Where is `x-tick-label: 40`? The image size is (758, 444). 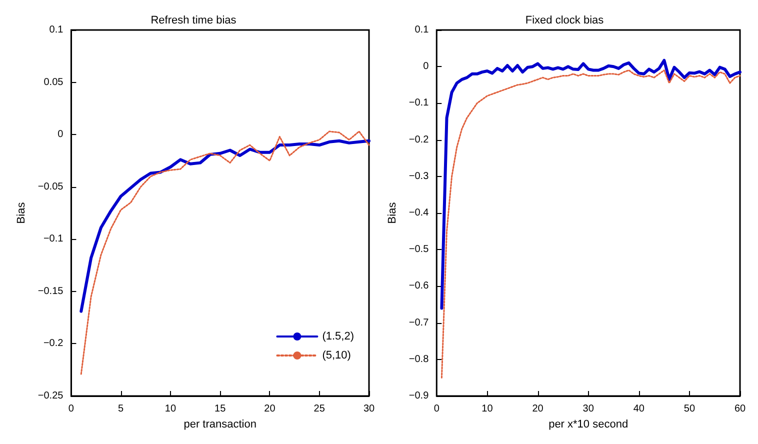
x-tick-label: 40 is located at coordinates (639, 409).